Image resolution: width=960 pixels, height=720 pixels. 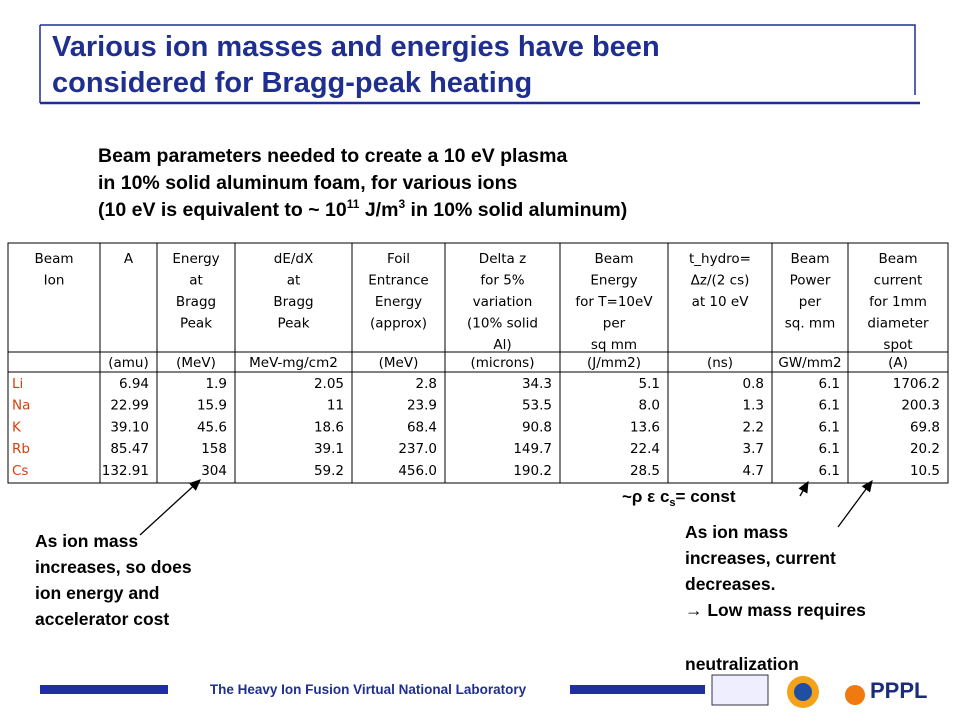 I want to click on header-cell: variation, so click(x=503, y=302).